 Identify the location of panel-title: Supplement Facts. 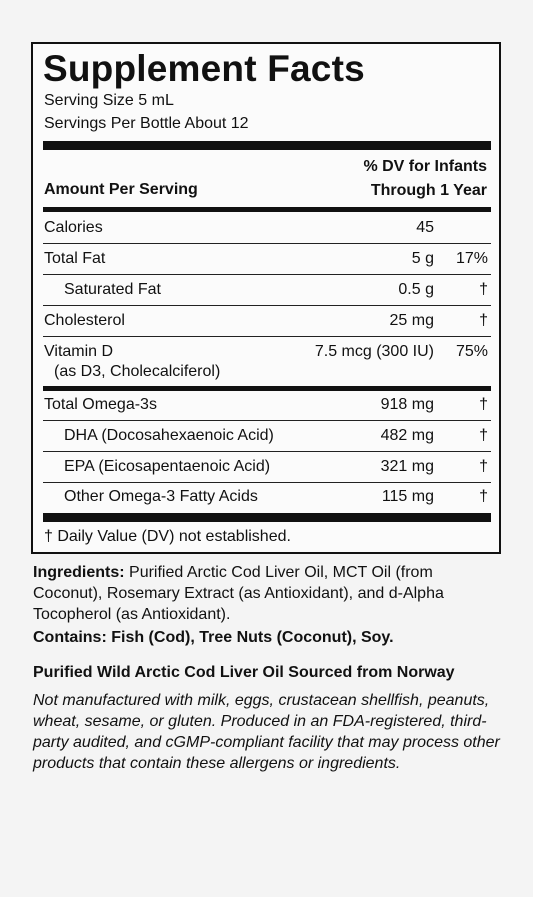
(204, 68).